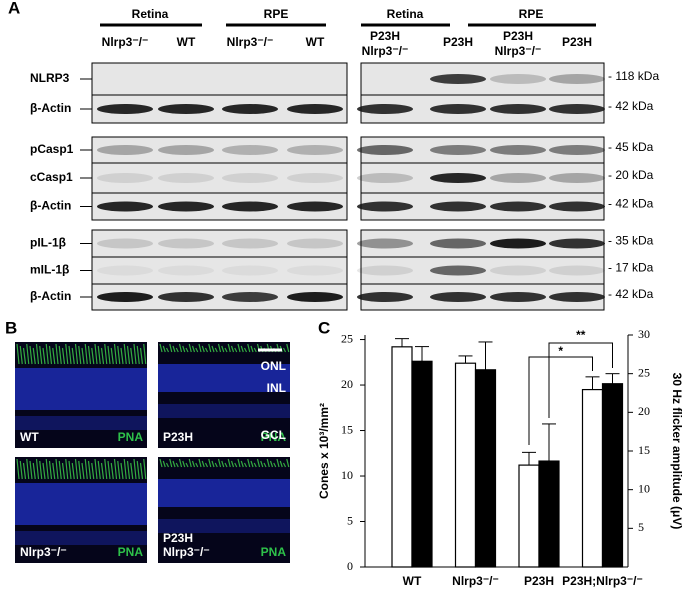 The width and height of the screenshot is (688, 593). I want to click on size-label: - 42 kDa, so click(631, 204).